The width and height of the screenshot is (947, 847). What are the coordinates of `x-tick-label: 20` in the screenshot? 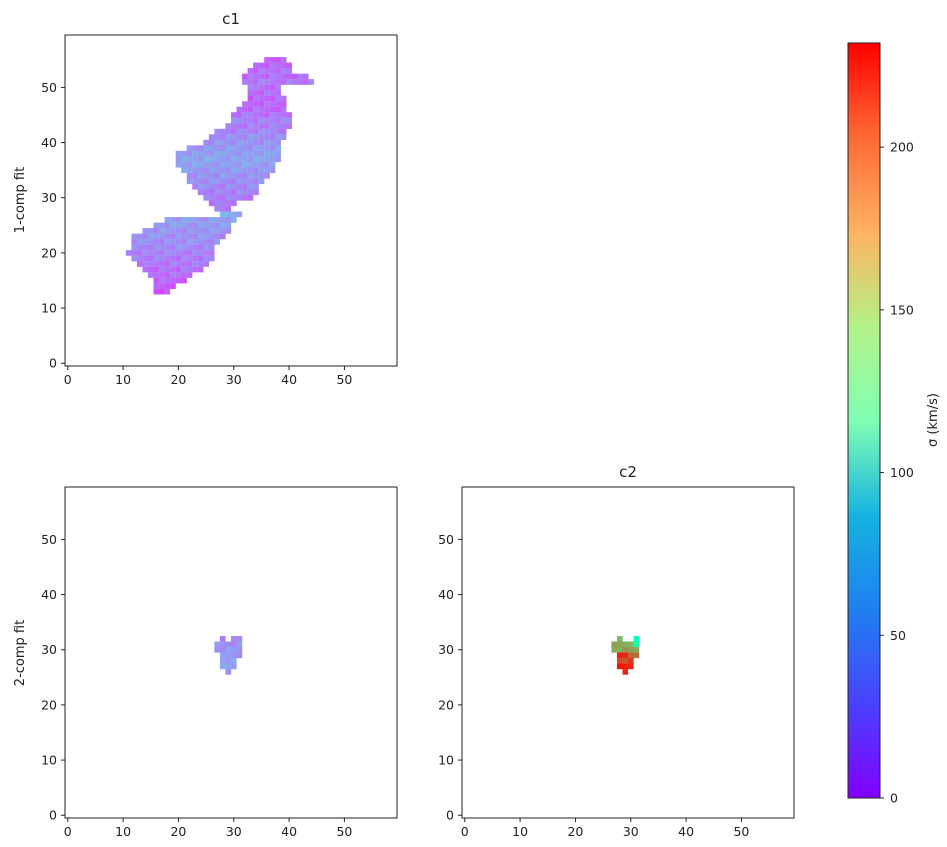 It's located at (575, 831).